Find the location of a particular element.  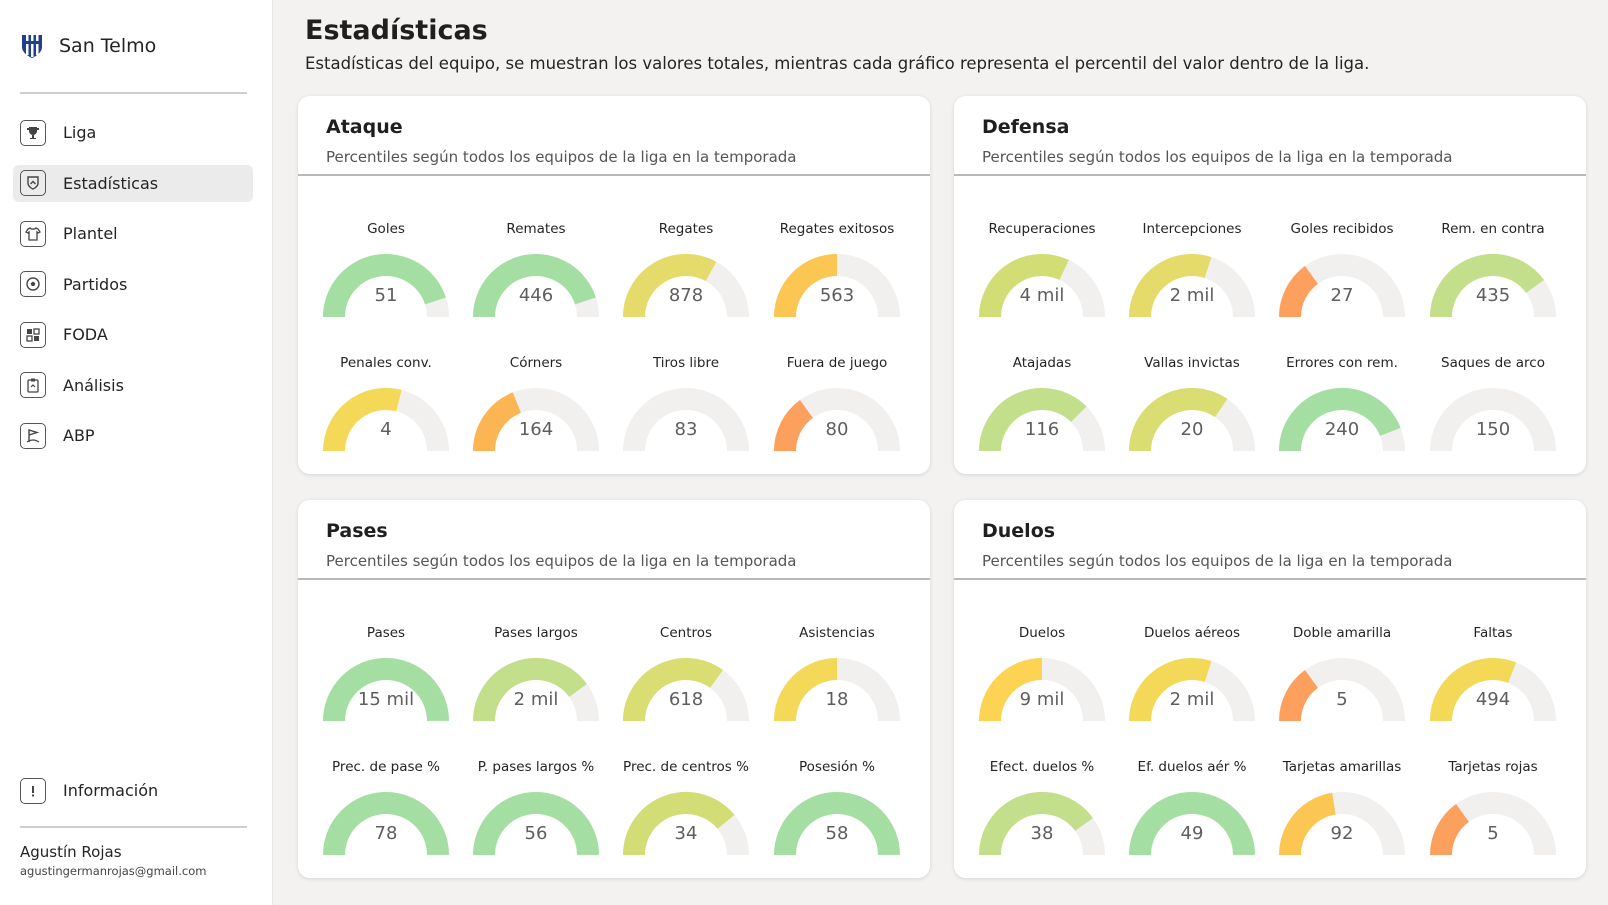

gauge-goles-recibidos: Goles recibidos 27 is located at coordinates (1342, 283).